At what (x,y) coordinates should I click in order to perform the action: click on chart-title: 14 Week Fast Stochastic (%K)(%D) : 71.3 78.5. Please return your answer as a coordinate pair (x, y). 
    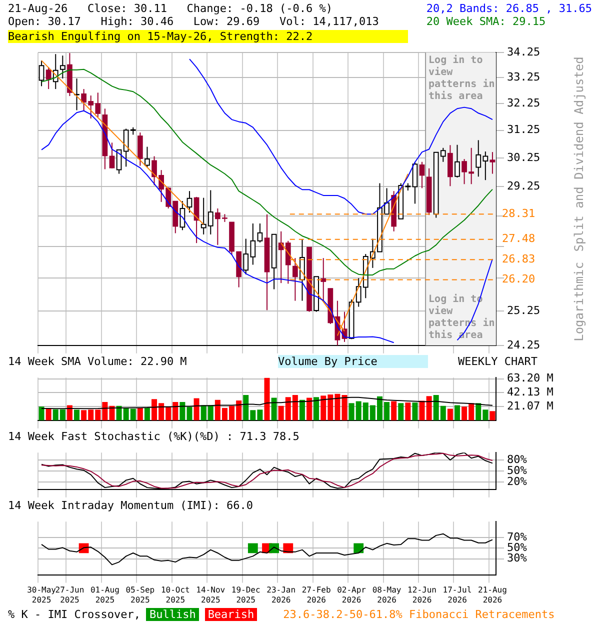
    Looking at the image, I should click on (154, 436).